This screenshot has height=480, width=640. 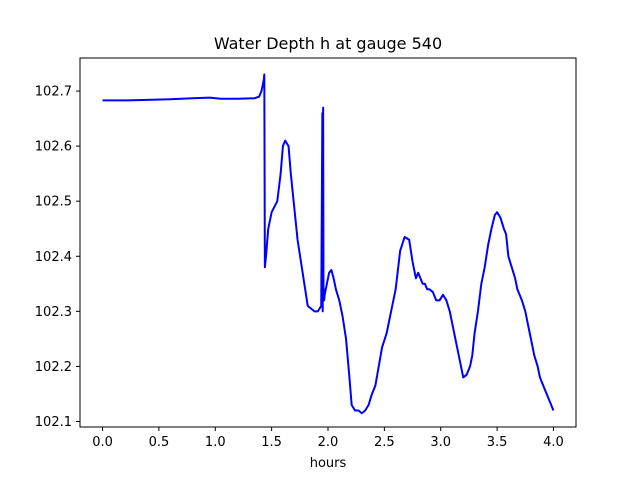 I want to click on x-tick-label: 0.5, so click(x=159, y=442).